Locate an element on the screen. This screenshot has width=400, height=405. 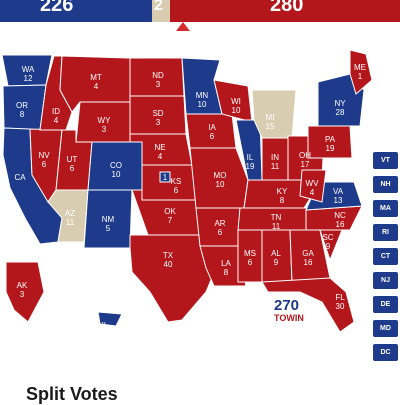
state-ny is located at coordinates (341, 100).